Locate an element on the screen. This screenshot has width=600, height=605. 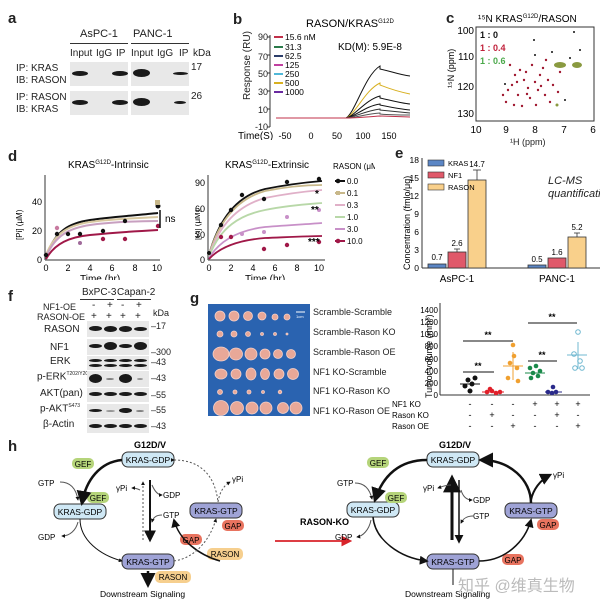
ib-kras-label: IB: KRAS is located at coordinates (37, 109).